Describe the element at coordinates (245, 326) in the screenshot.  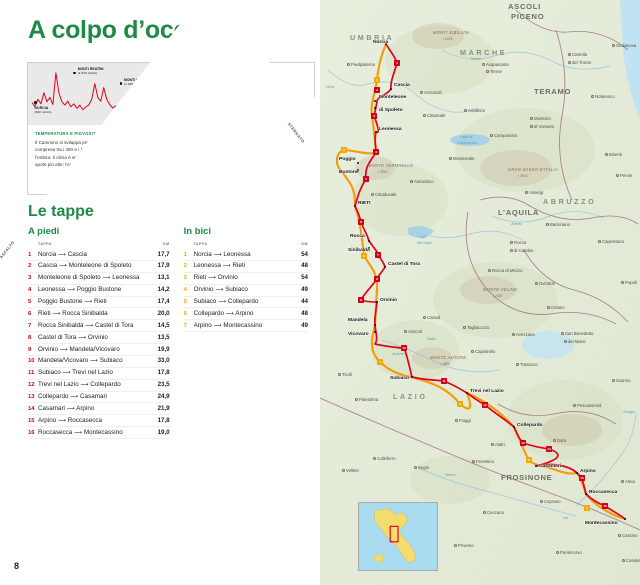
I see `stage-row: 7 Arpino ⟶ Montecassino 49` at that location.